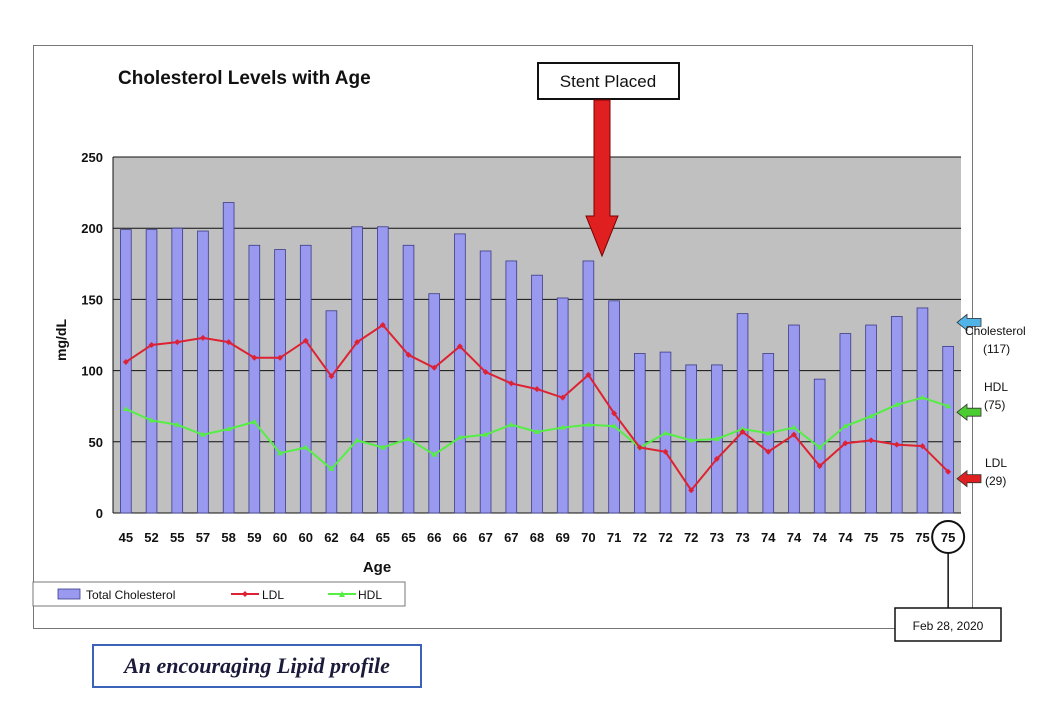 The image size is (1044, 728). Describe the element at coordinates (537, 537) in the screenshot. I see `x-tick-label: 68` at that location.